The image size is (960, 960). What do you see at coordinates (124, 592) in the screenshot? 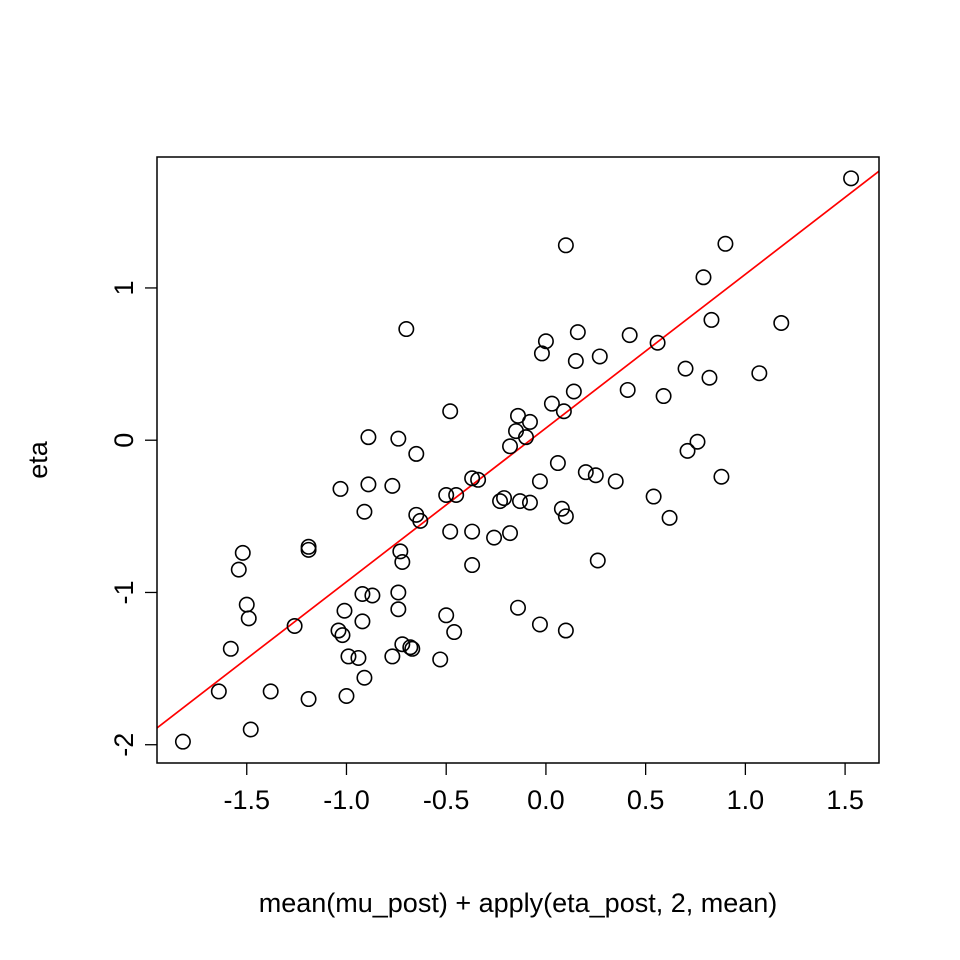
I see `y-tick-label: -1` at bounding box center [124, 592].